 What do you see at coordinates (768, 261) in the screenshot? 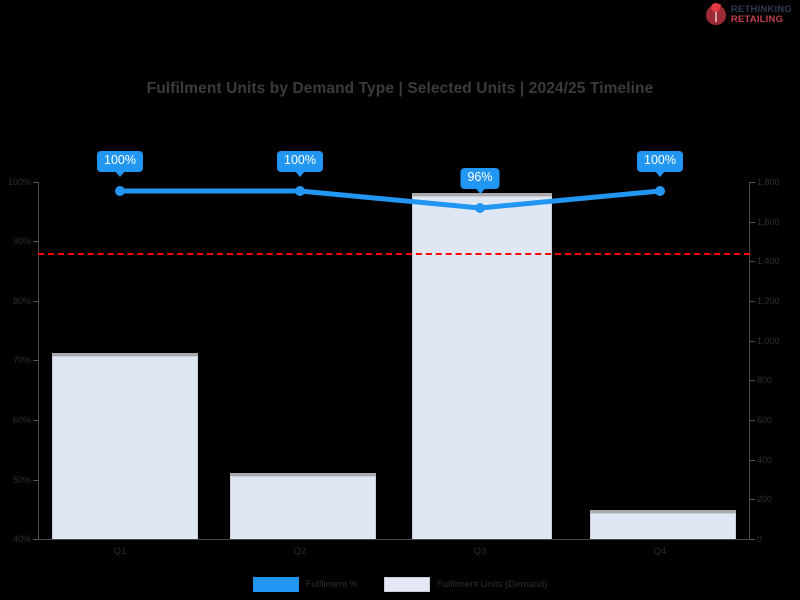
I see `y-label-right-2: 1,400` at bounding box center [768, 261].